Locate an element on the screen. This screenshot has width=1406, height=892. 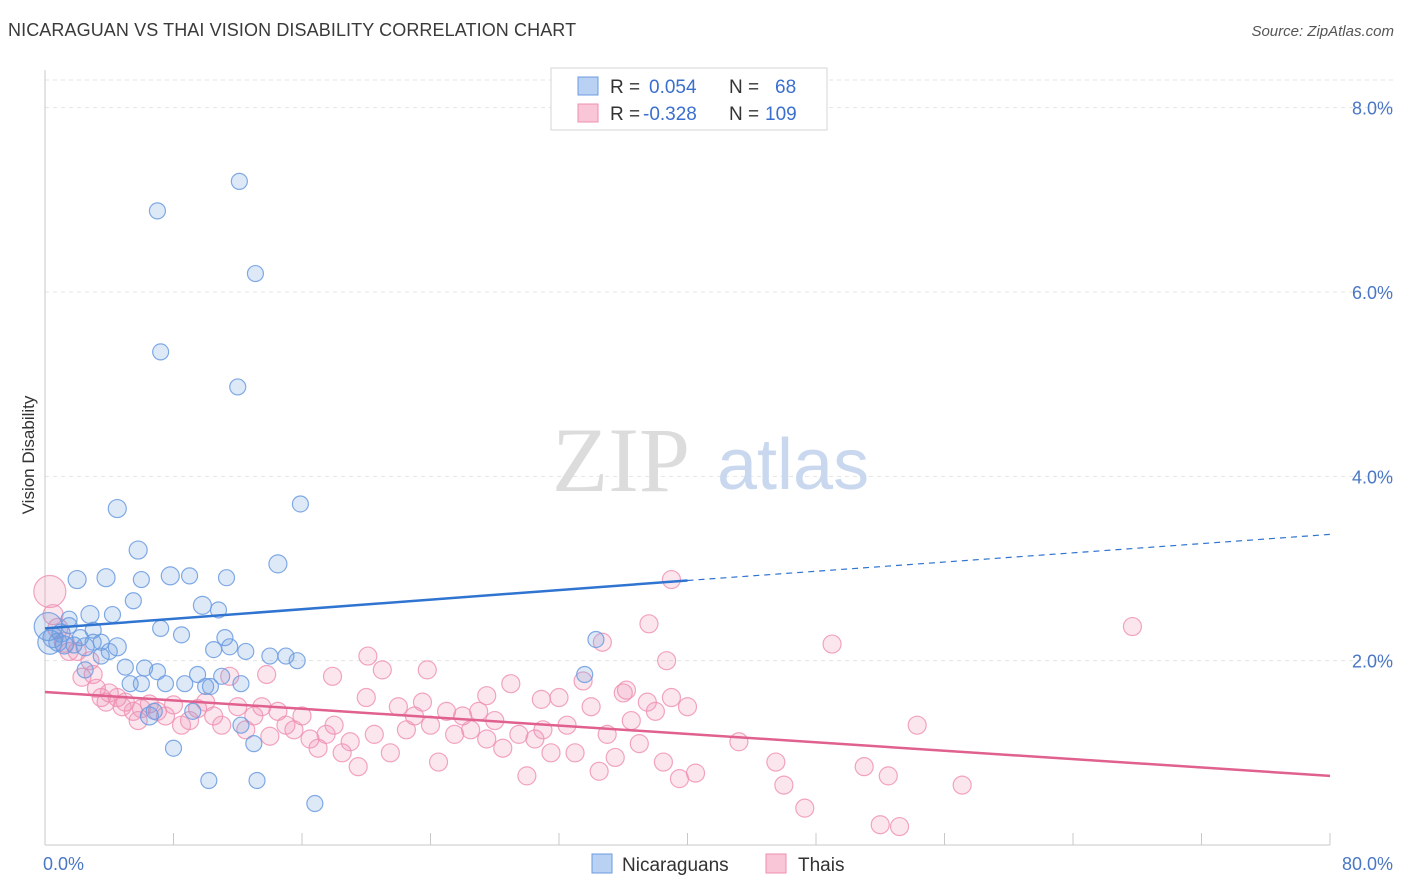
legend: R = 0.054 N = 68 R = -0.328 N = 109 is located at coordinates (689, 99).